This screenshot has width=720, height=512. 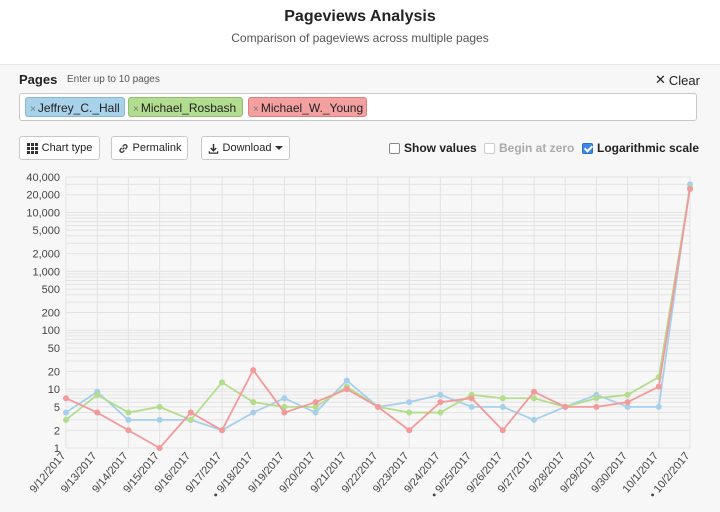 What do you see at coordinates (57, 431) in the screenshot?
I see `y-tick-label: 2` at bounding box center [57, 431].